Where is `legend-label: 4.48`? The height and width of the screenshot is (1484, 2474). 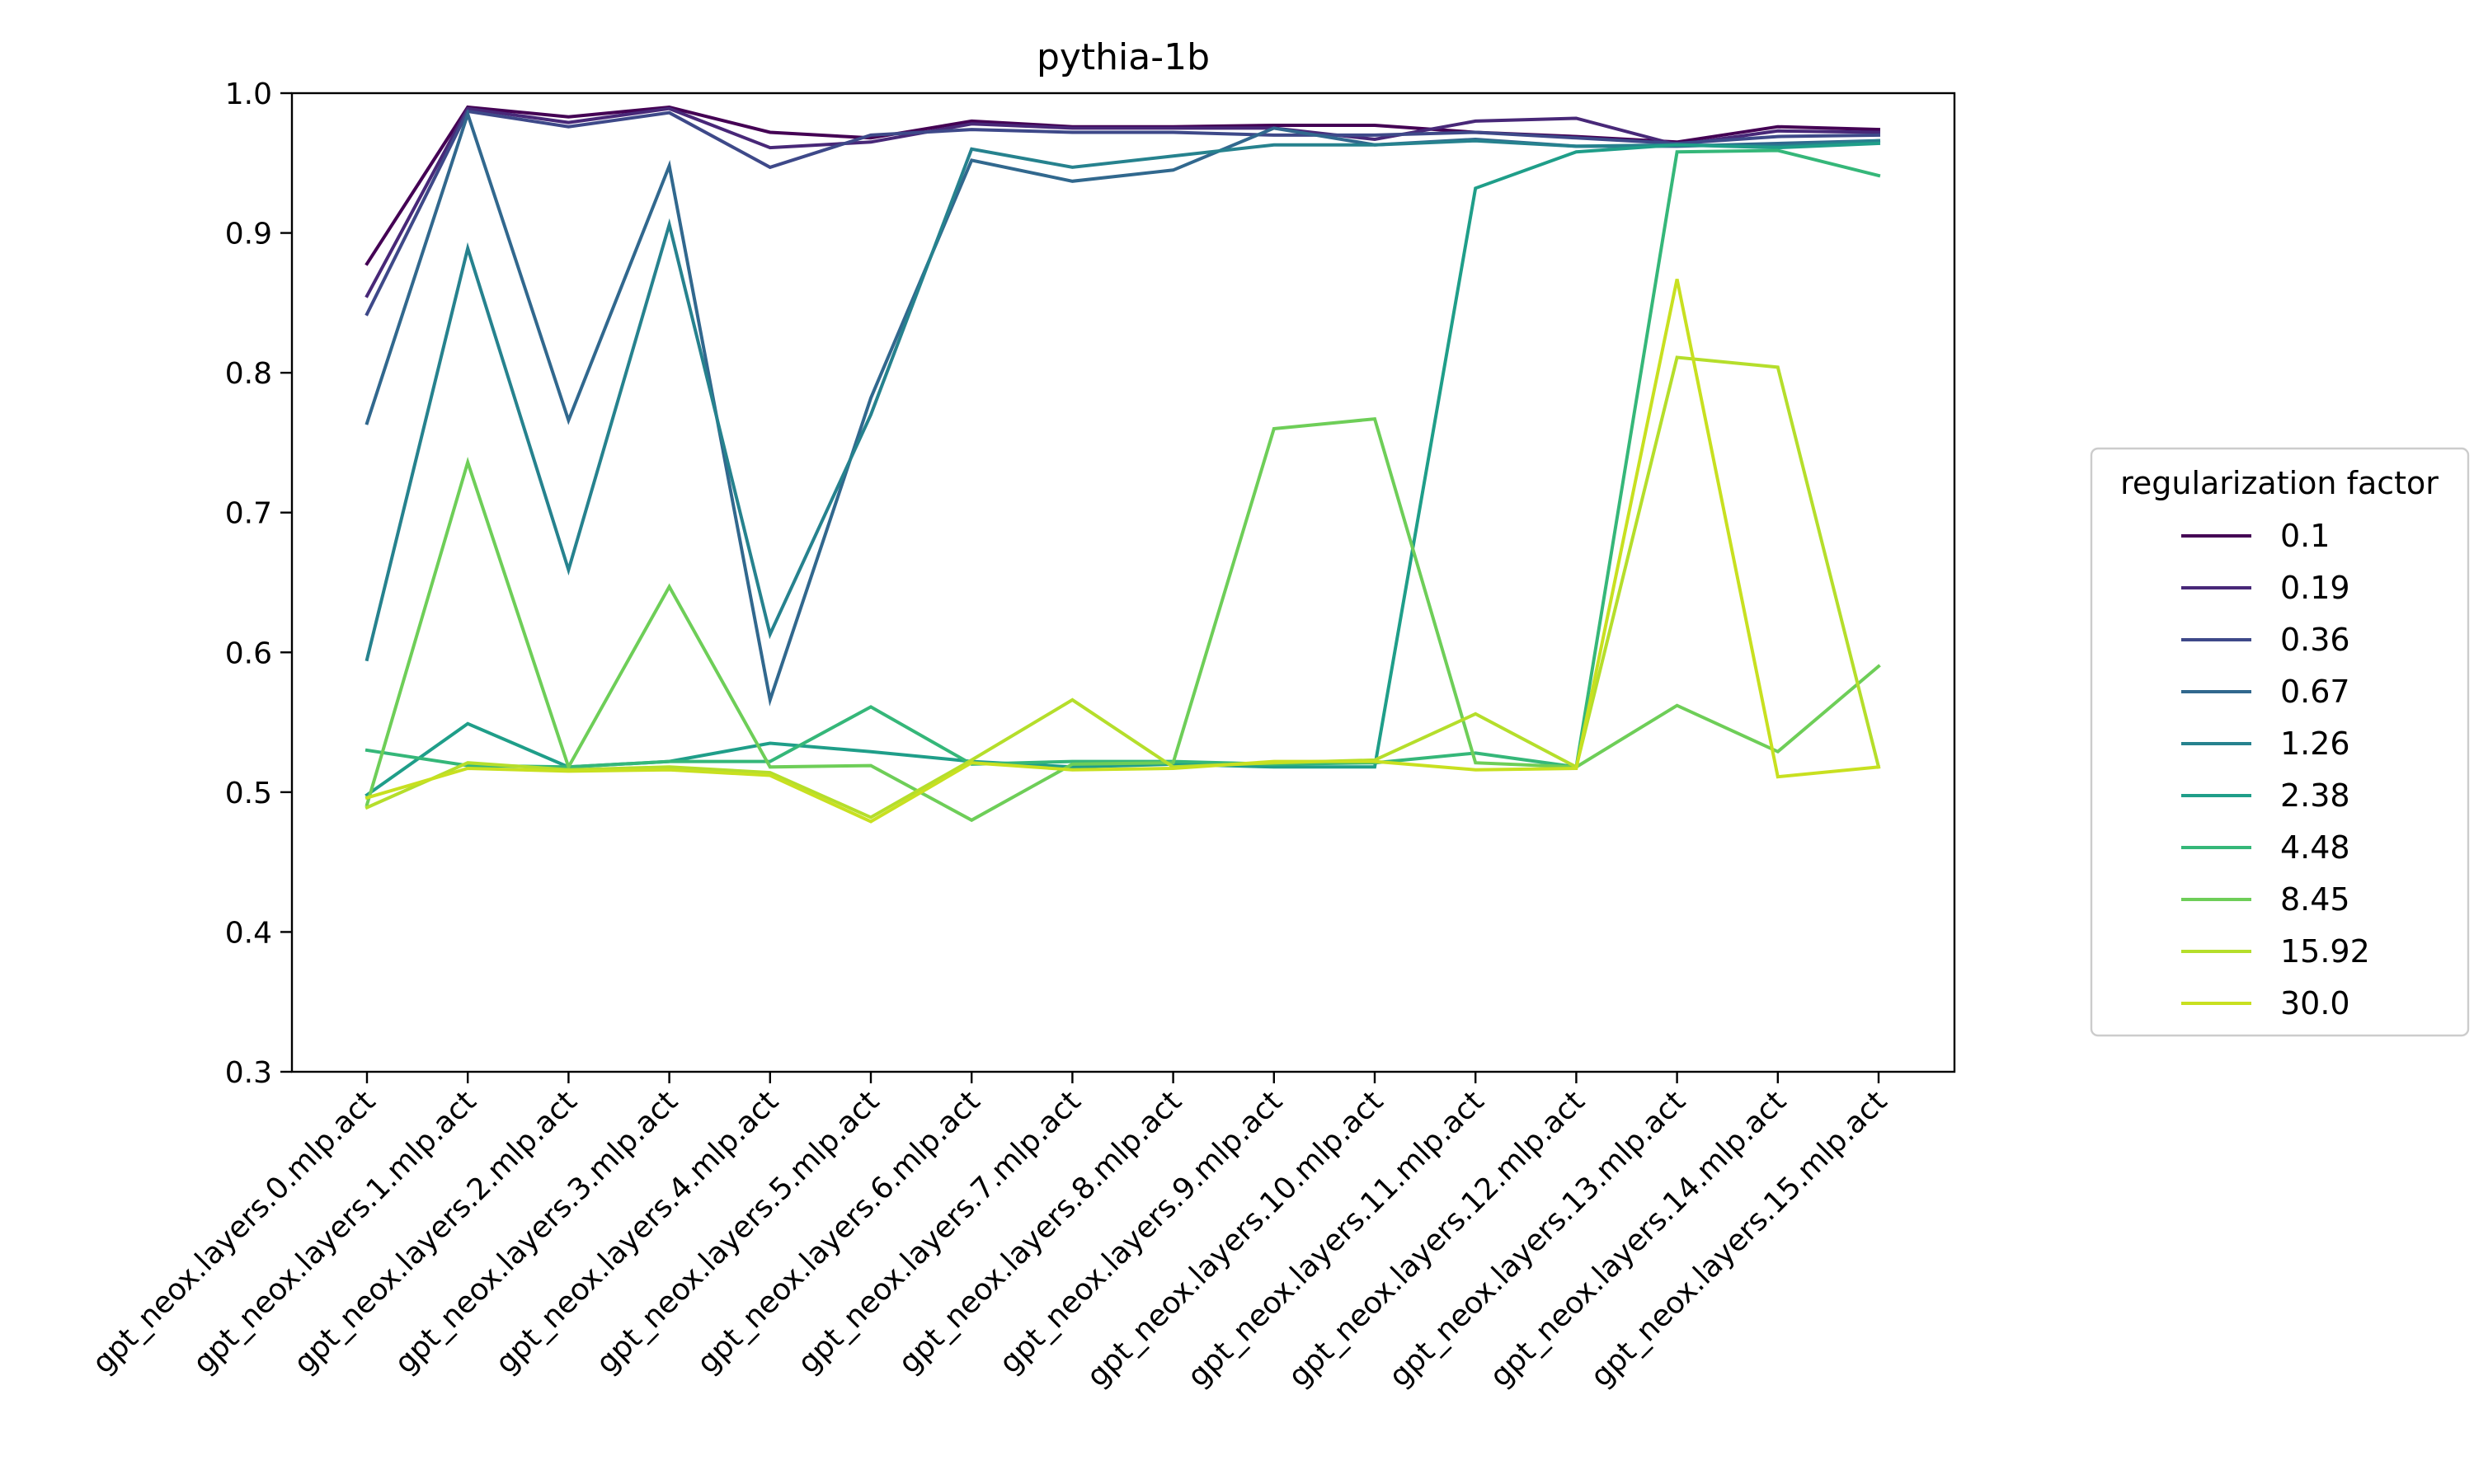
legend-label: 4.48 is located at coordinates (2315, 847).